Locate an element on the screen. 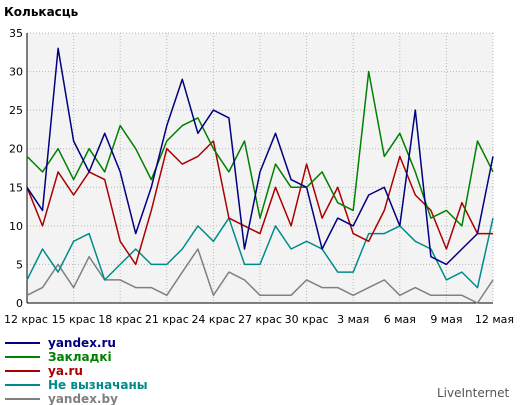 This screenshot has width=520, height=405. x-tick-label: 15 крас is located at coordinates (74, 319).